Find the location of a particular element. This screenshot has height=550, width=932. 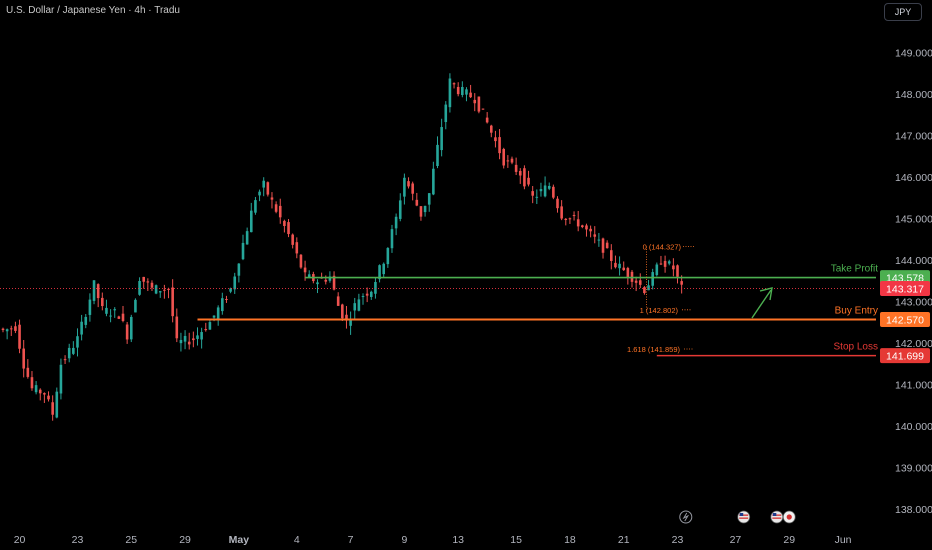

time-tick-label: 29 is located at coordinates (789, 540).